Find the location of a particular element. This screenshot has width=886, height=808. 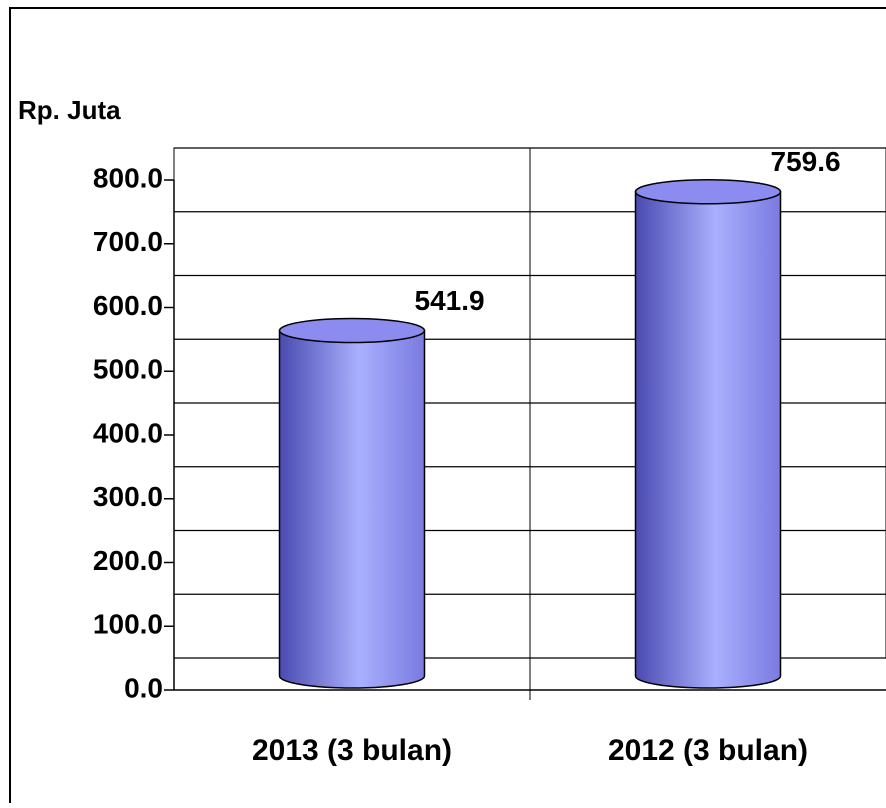

y-tick-label: 100.0 is located at coordinates (128, 624).